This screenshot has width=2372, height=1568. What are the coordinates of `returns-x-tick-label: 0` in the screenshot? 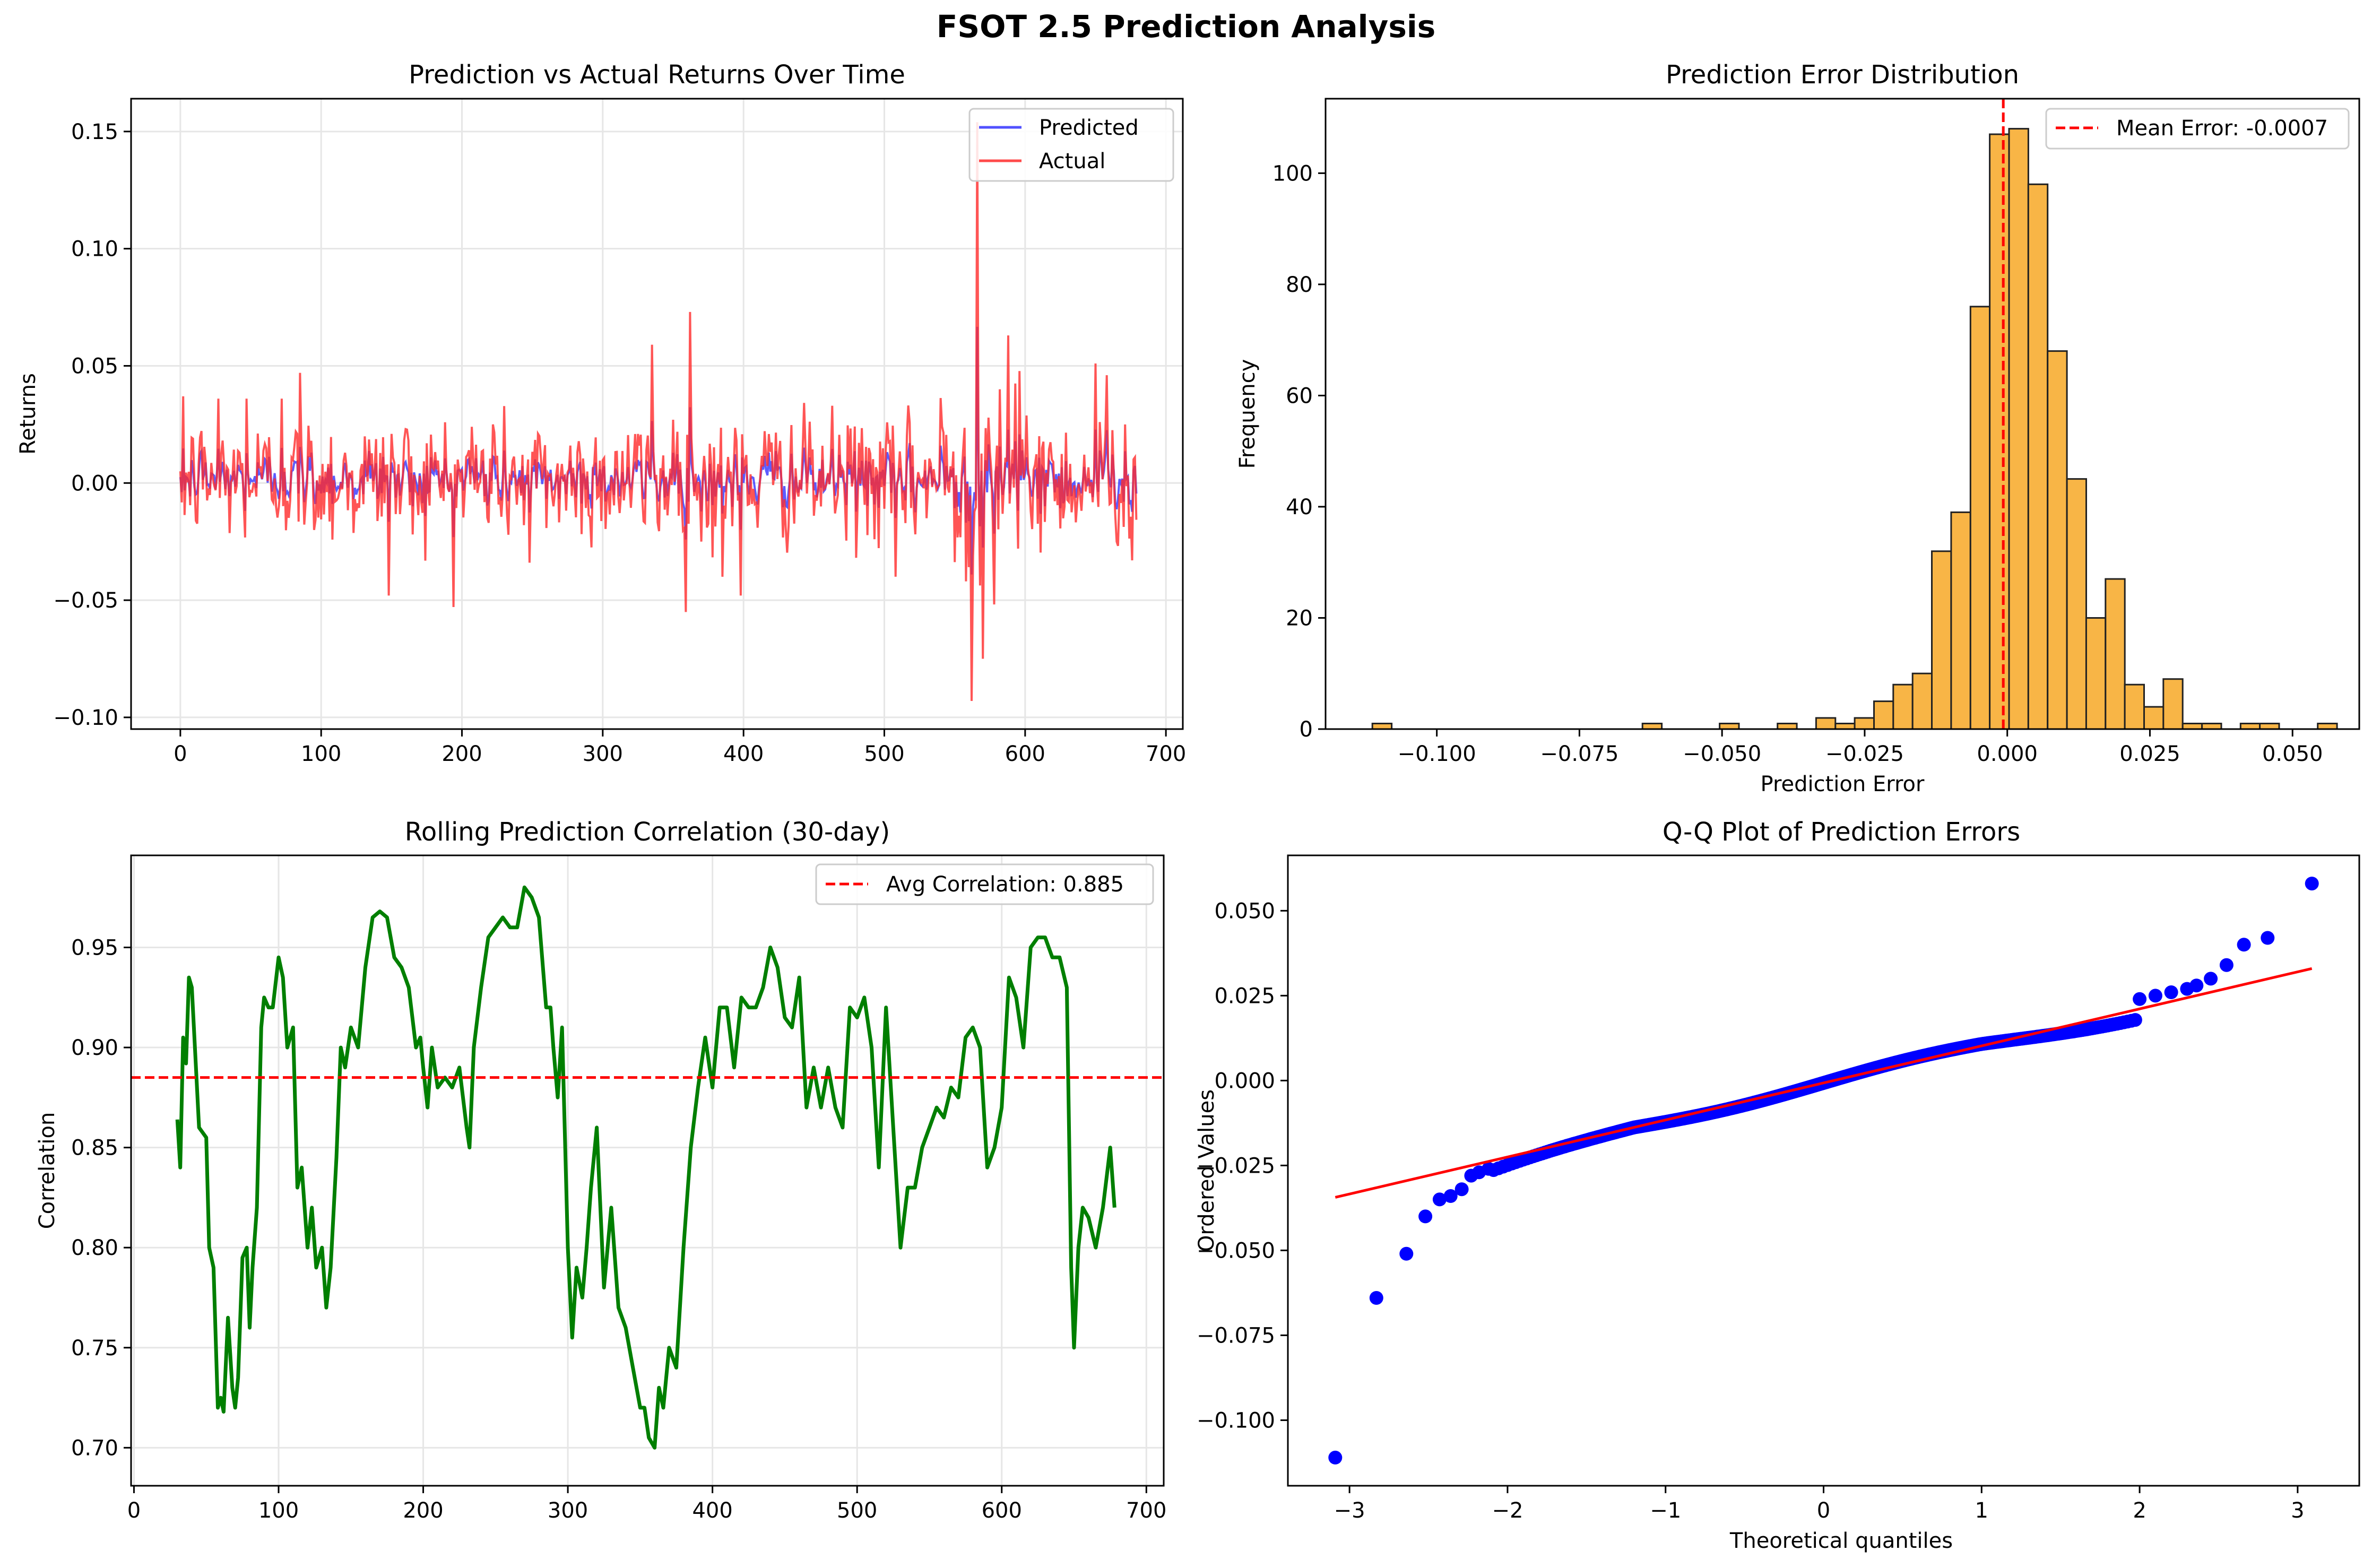 It's located at (181, 754).